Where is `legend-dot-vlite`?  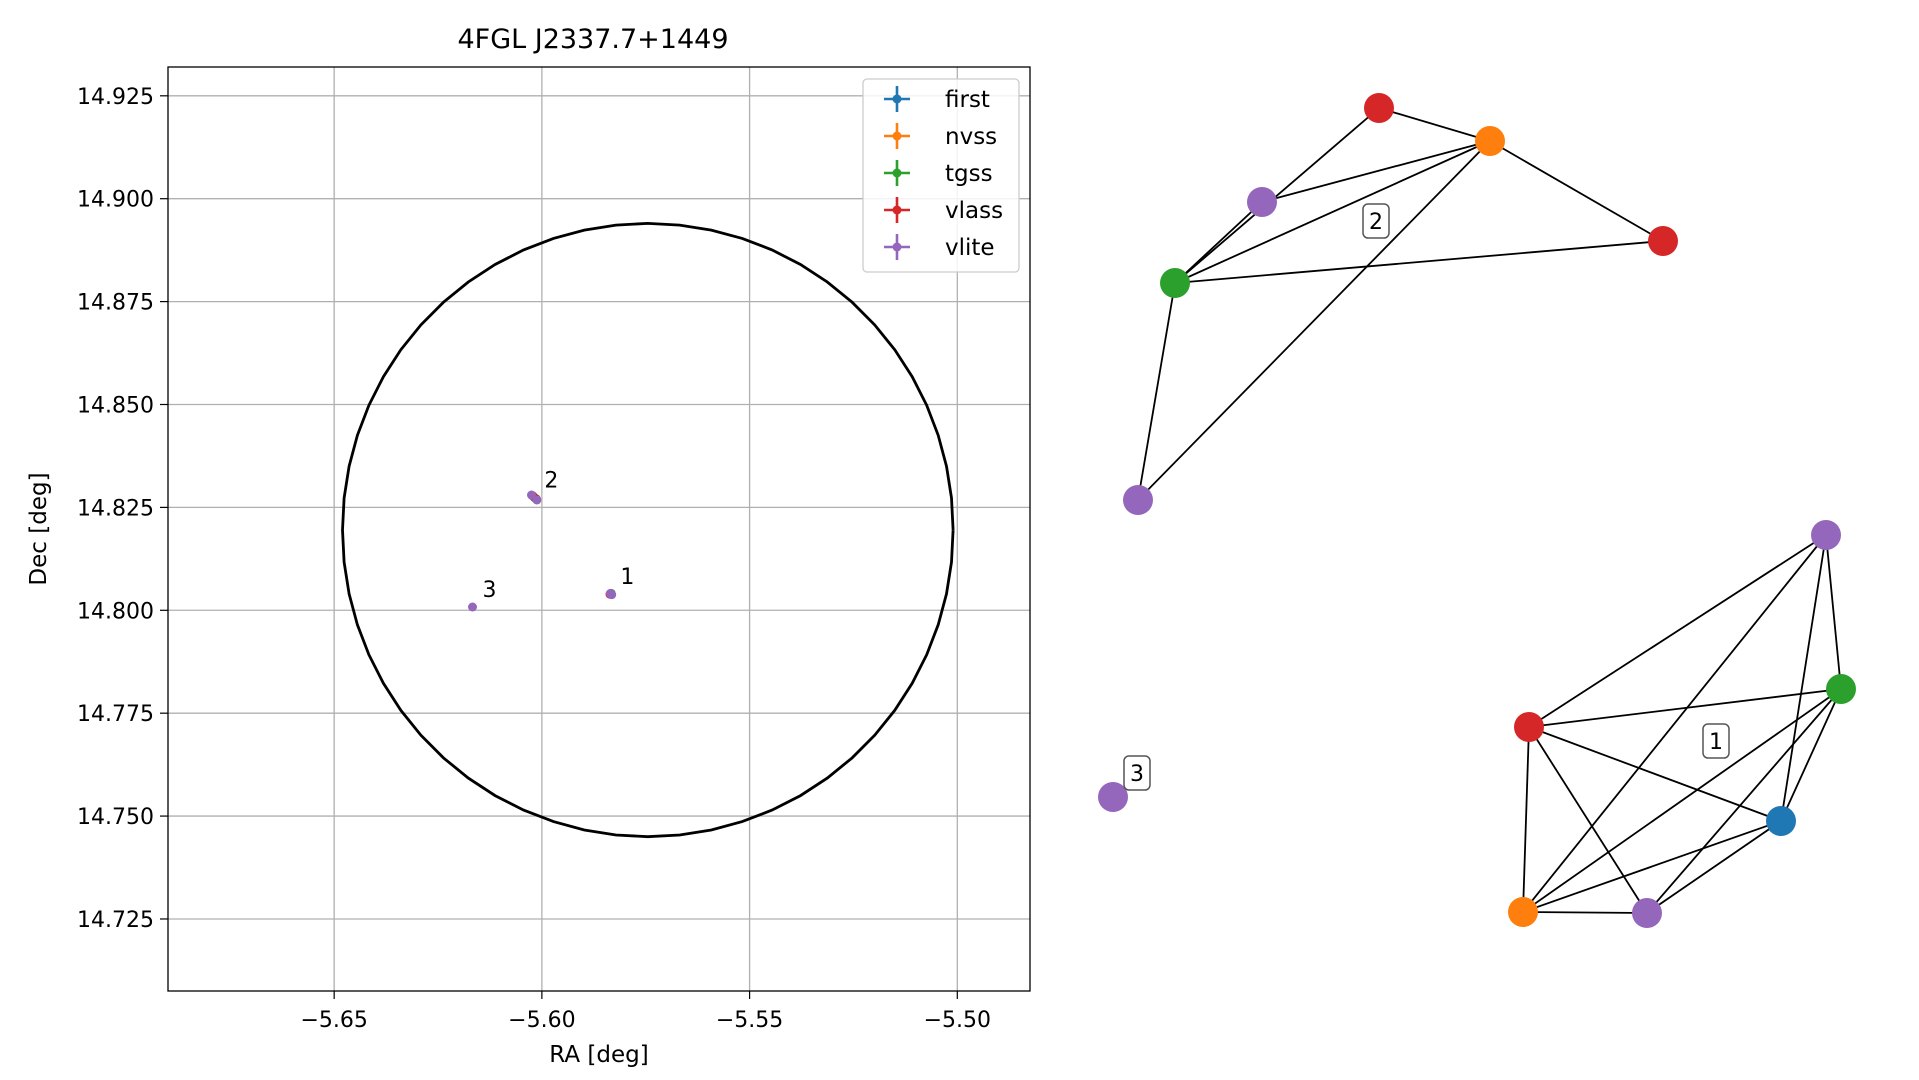 legend-dot-vlite is located at coordinates (897, 247).